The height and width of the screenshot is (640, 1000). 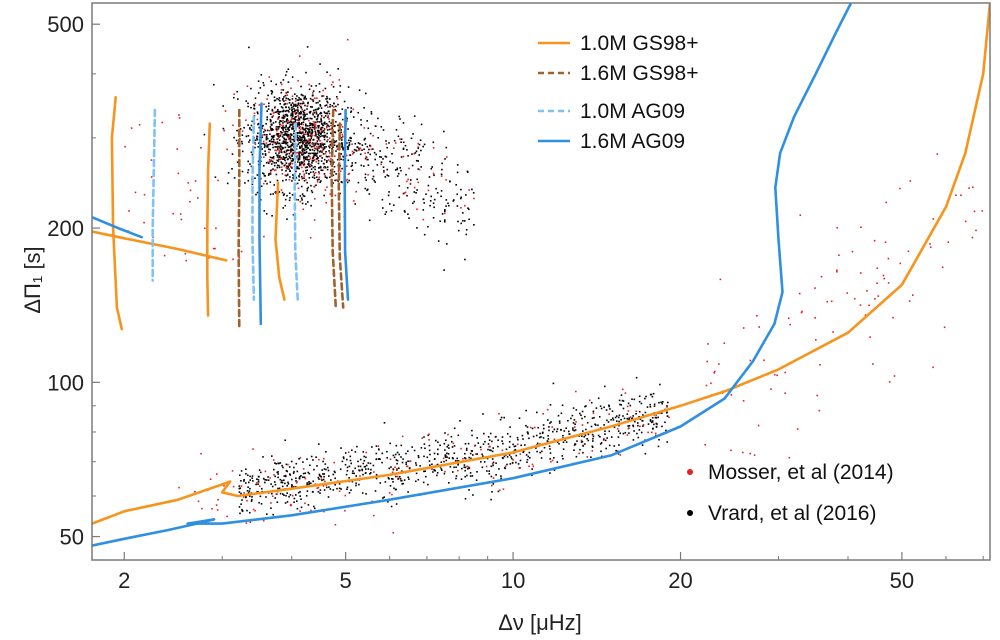 What do you see at coordinates (690, 513) in the screenshot?
I see `legend-marker-vrard-et-al-2016` at bounding box center [690, 513].